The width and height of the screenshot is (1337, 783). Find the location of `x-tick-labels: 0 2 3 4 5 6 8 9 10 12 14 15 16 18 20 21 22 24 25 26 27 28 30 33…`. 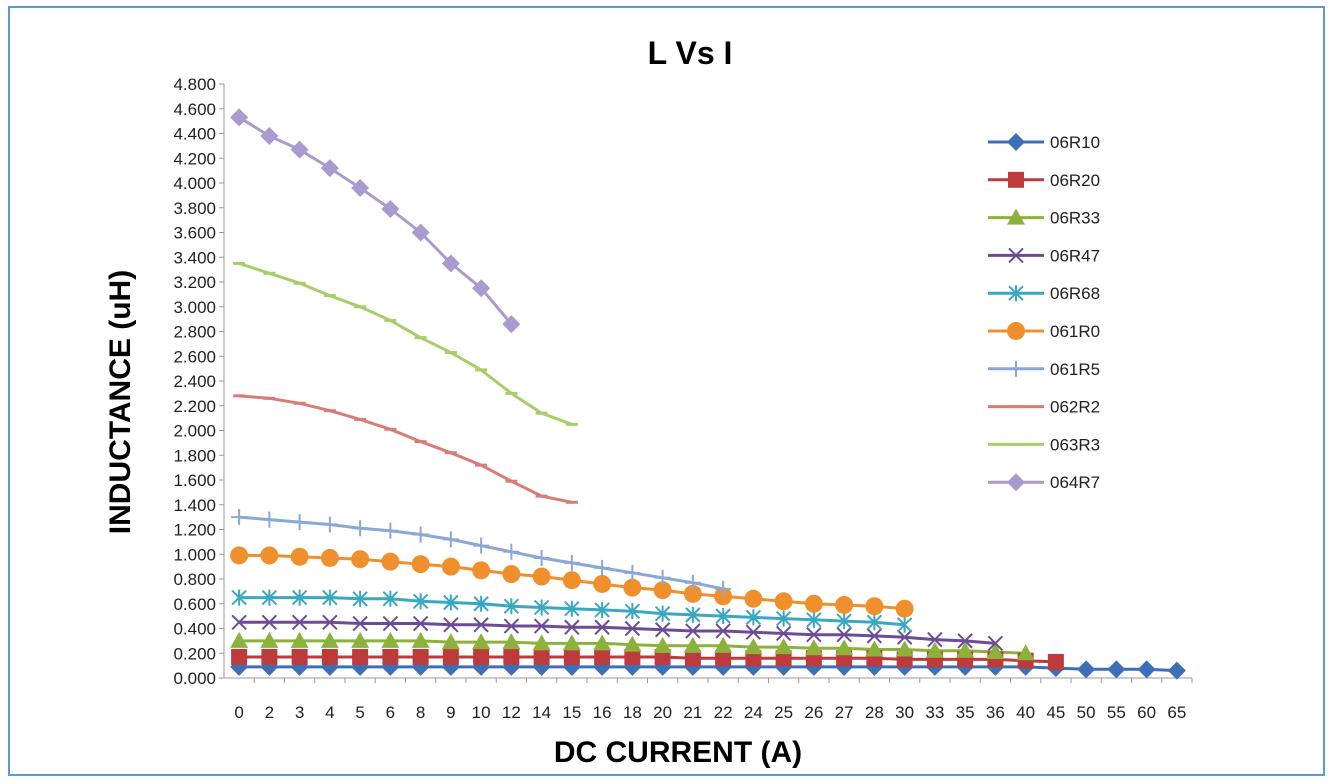

x-tick-labels: 0 2 3 4 5 6 8 9 10 12 14 15 16 18 20 21 22 24 25 26 27 28 30 33… is located at coordinates (713, 700).